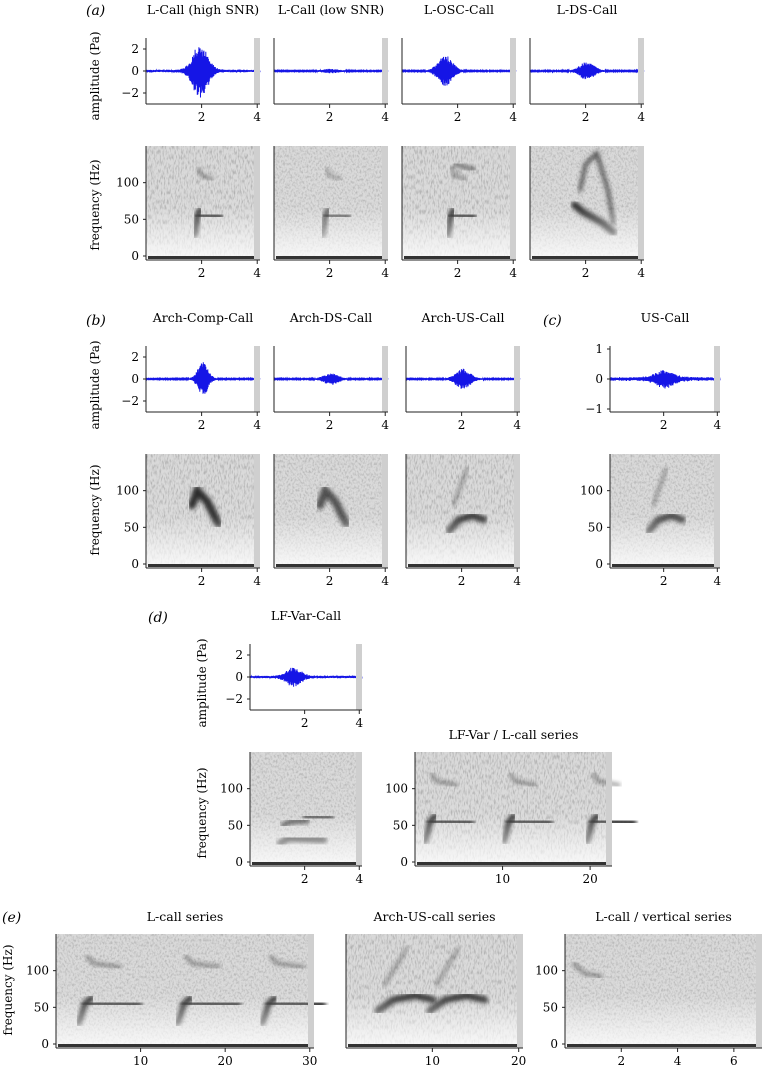 The height and width of the screenshot is (1072, 763). What do you see at coordinates (514, 734) in the screenshot?
I see `chart-title: LF-Var / L-call series` at bounding box center [514, 734].